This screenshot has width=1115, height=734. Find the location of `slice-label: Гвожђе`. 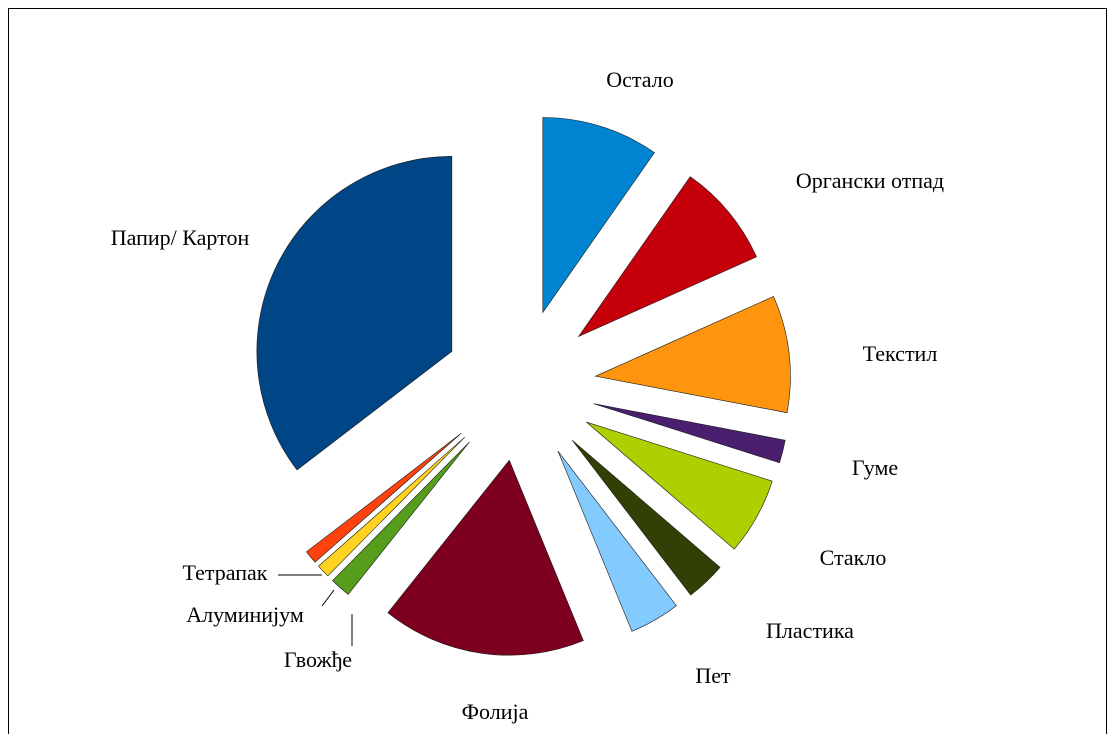

slice-label: Гвожђе is located at coordinates (318, 659).